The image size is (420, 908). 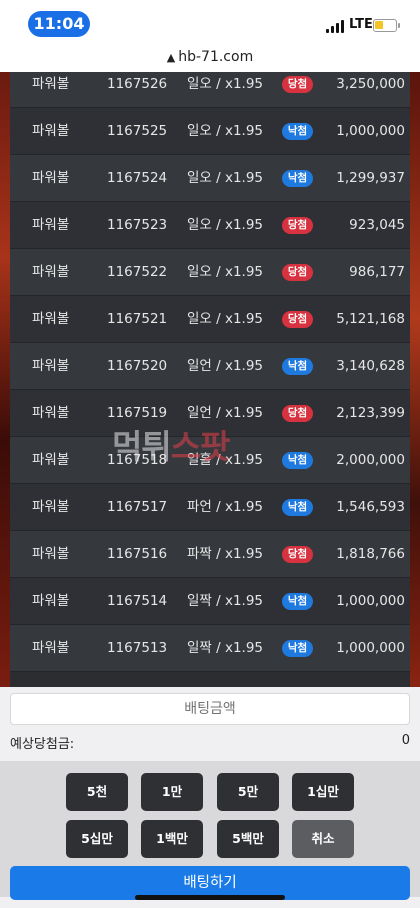 I want to click on bet-row: 파워볼 1167513 일짝 / x1.95 낙첨 1,000,000, so click(x=210, y=648).